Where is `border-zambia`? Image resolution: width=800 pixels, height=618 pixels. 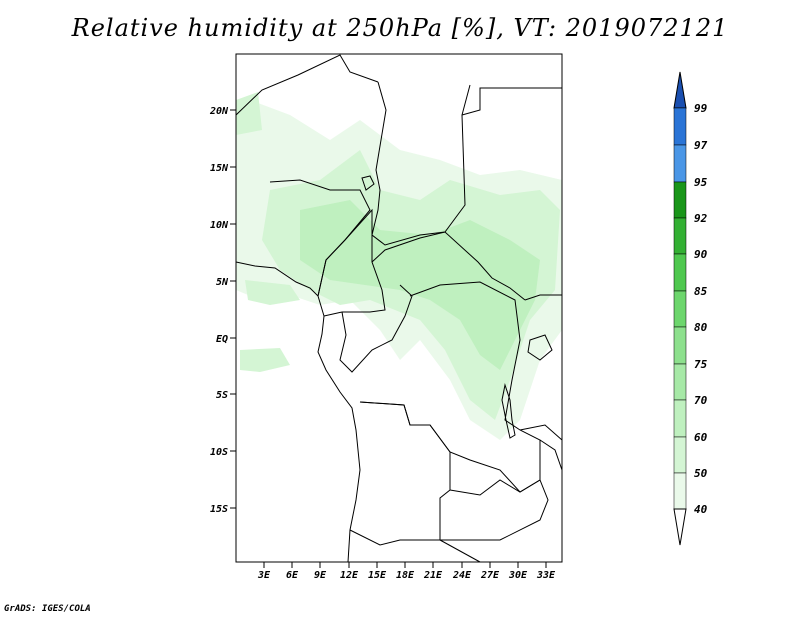
border-zambia is located at coordinates (494, 510).